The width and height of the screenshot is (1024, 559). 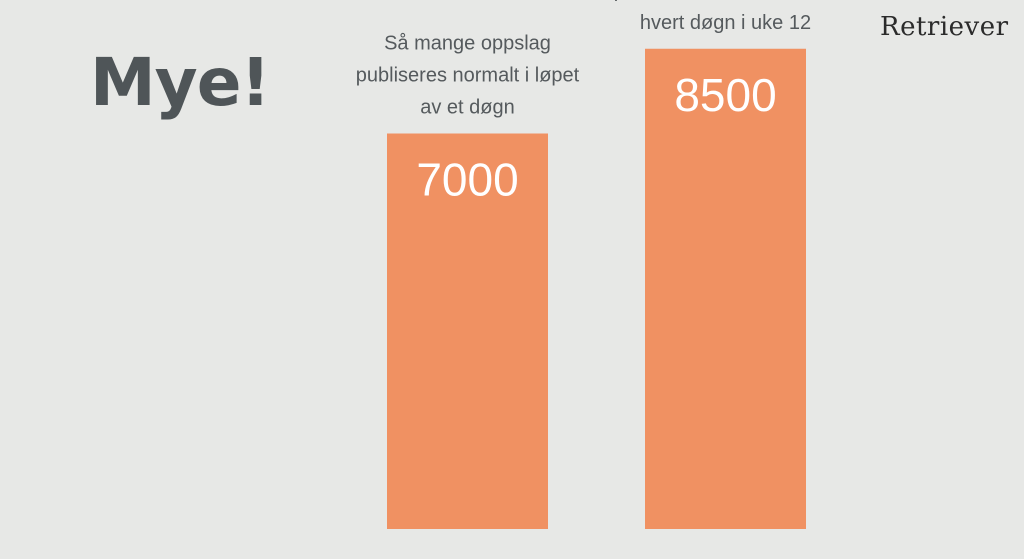 What do you see at coordinates (944, 27) in the screenshot?
I see `retriever-logo: Retriever` at bounding box center [944, 27].